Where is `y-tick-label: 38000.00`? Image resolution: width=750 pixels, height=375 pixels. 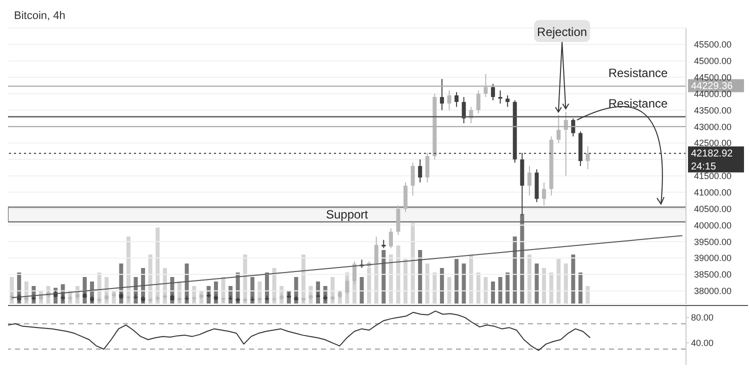 y-tick-label: 38000.00 is located at coordinates (713, 291).